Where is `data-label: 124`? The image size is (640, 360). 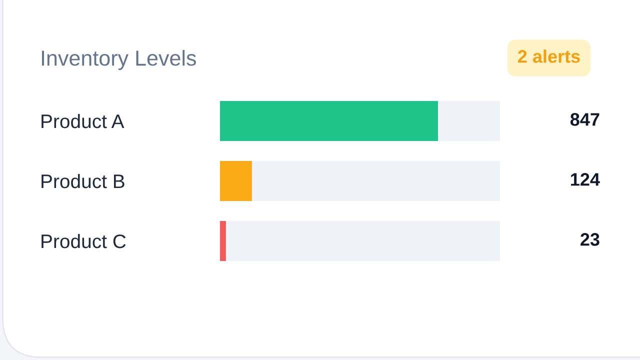
data-label: 124 is located at coordinates (585, 179).